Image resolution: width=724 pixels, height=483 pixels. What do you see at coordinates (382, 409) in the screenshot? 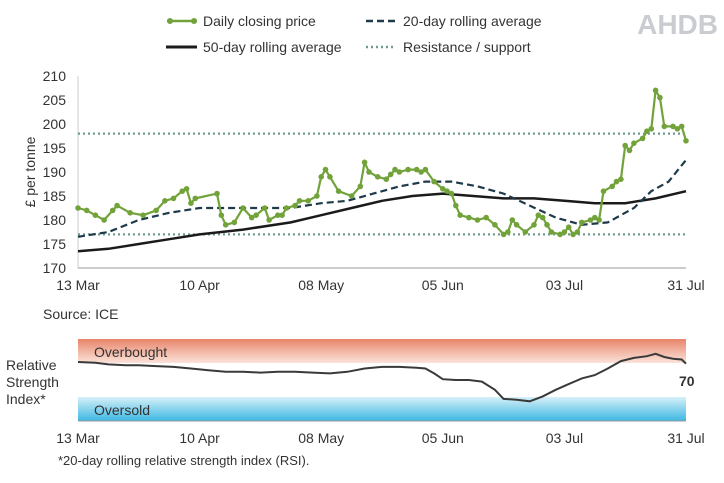
I see `oversold-band` at bounding box center [382, 409].